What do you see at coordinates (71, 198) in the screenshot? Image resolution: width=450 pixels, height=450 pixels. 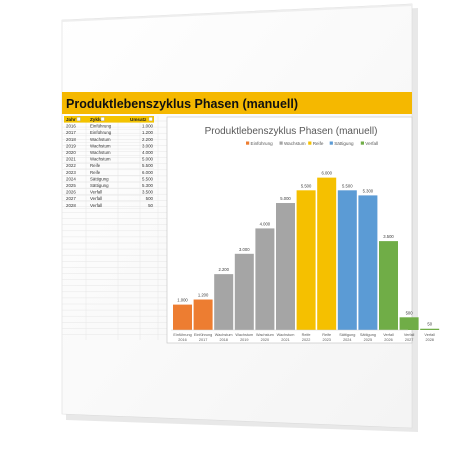 I see `cell-year: 2027` at bounding box center [71, 198].